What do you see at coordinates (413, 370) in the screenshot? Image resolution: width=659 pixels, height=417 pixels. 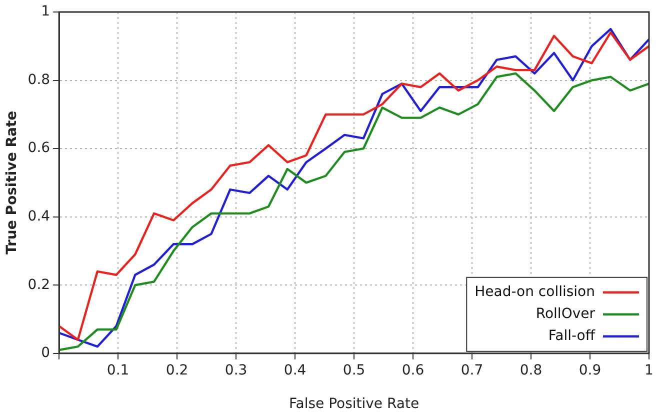 I see `x-tick-label: 0.6` at bounding box center [413, 370].